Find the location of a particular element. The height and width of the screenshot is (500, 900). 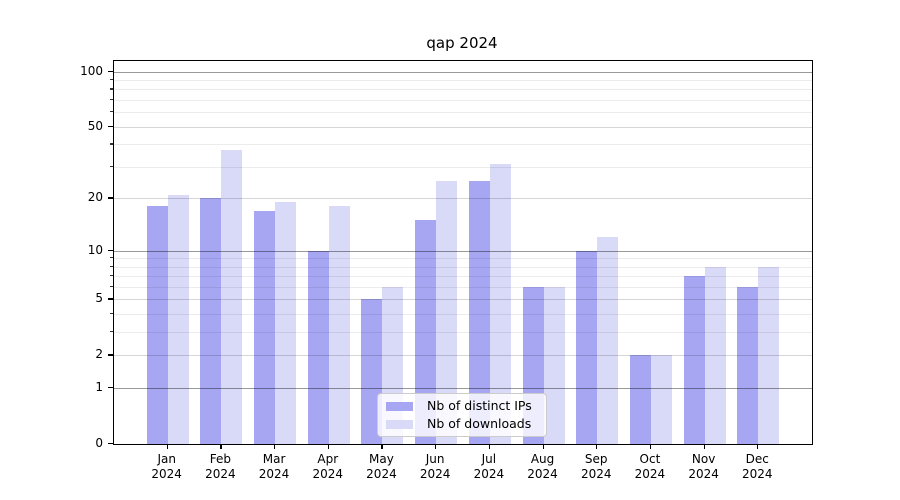

y-tick-label-20: 20 is located at coordinates (95, 197).